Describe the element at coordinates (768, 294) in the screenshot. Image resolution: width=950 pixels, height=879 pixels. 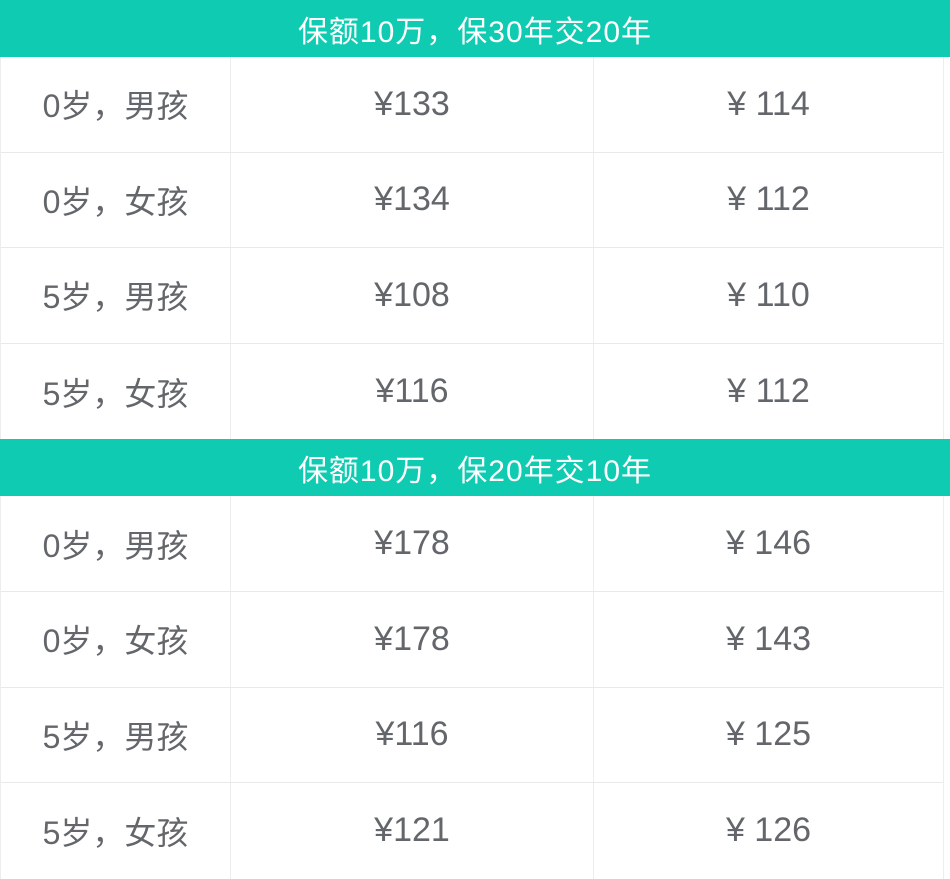
I see `price-cell-product-b: ¥ 110` at that location.